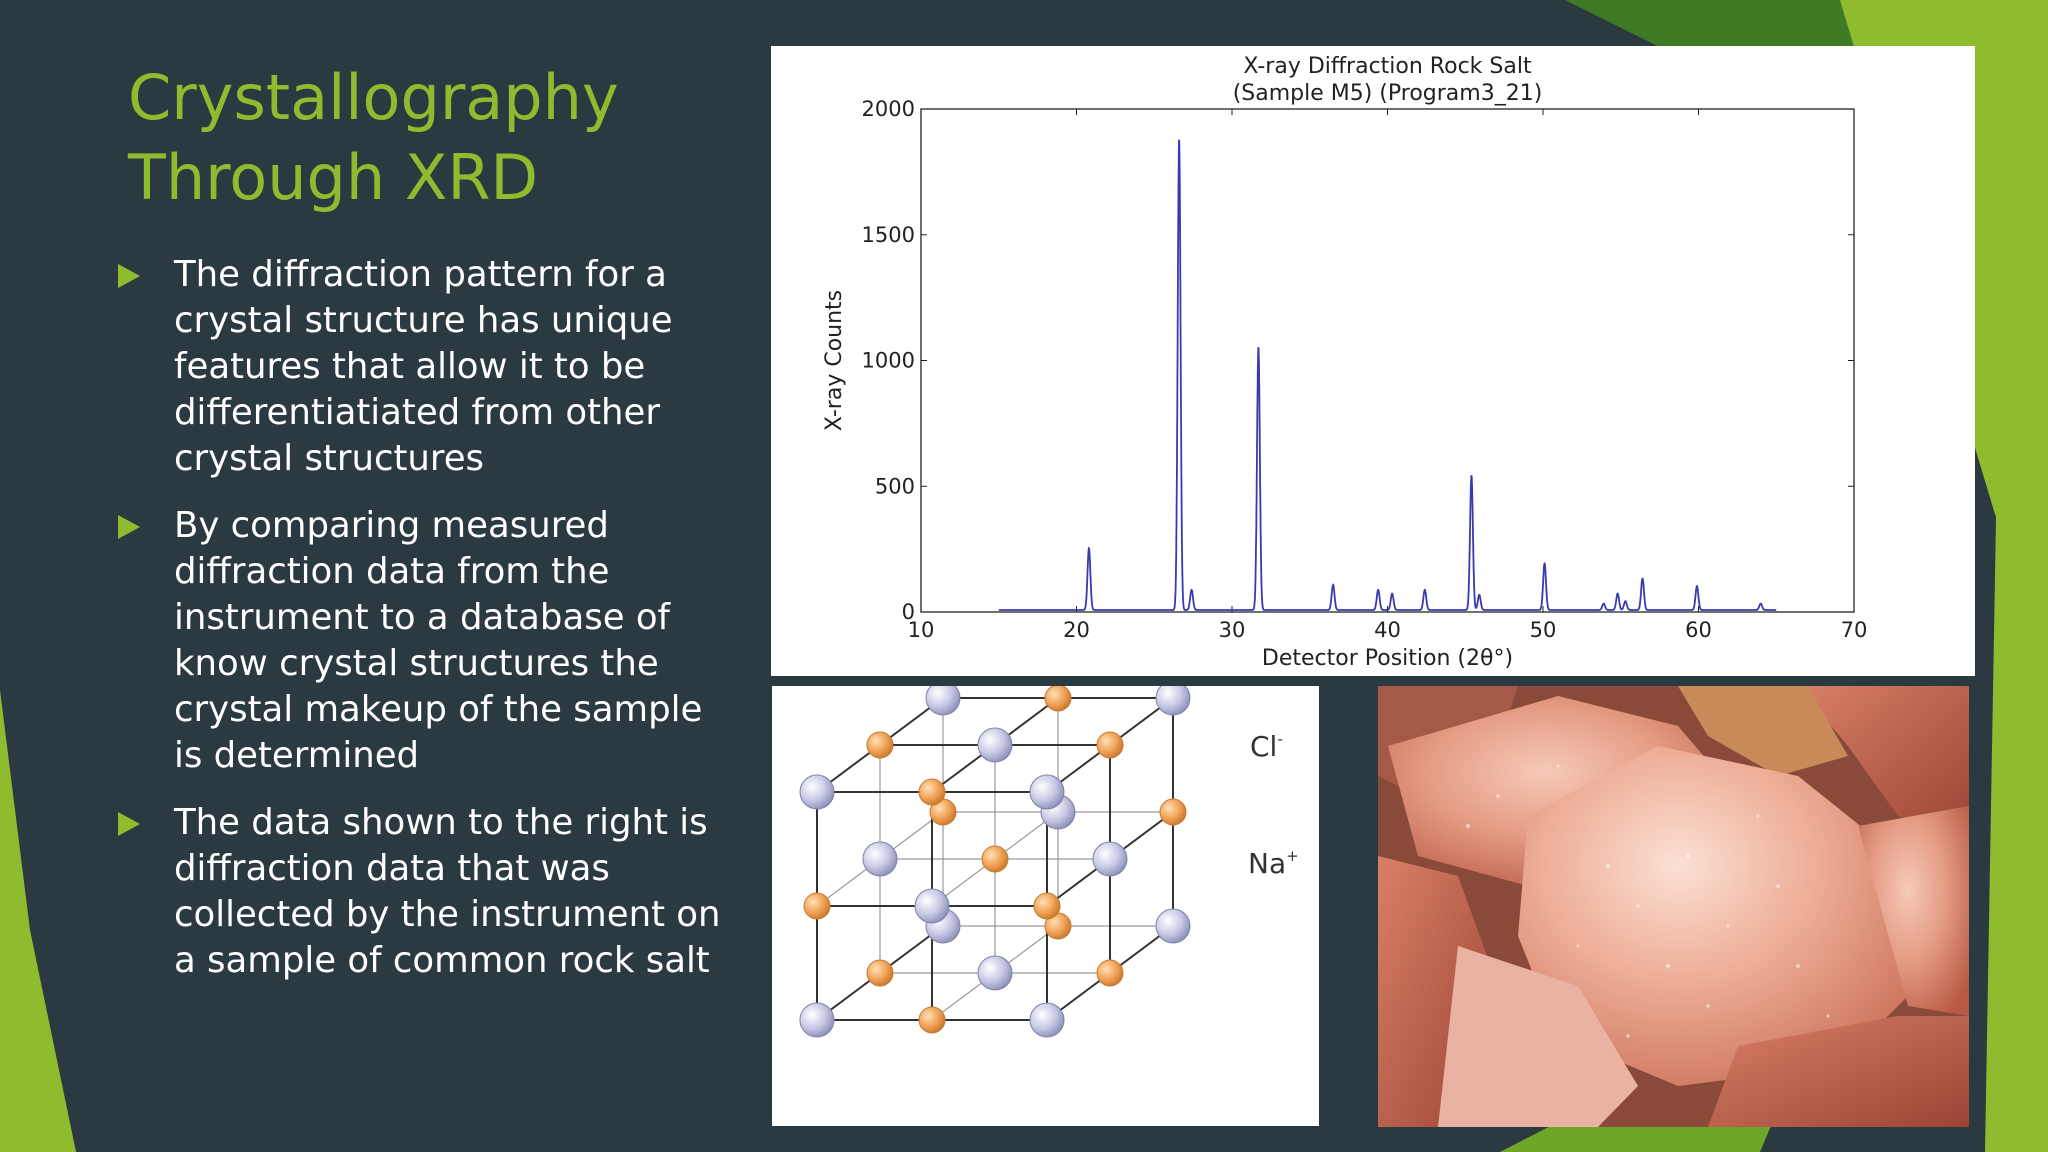  Describe the element at coordinates (921, 630) in the screenshot. I see `x-tick-label: 10` at that location.